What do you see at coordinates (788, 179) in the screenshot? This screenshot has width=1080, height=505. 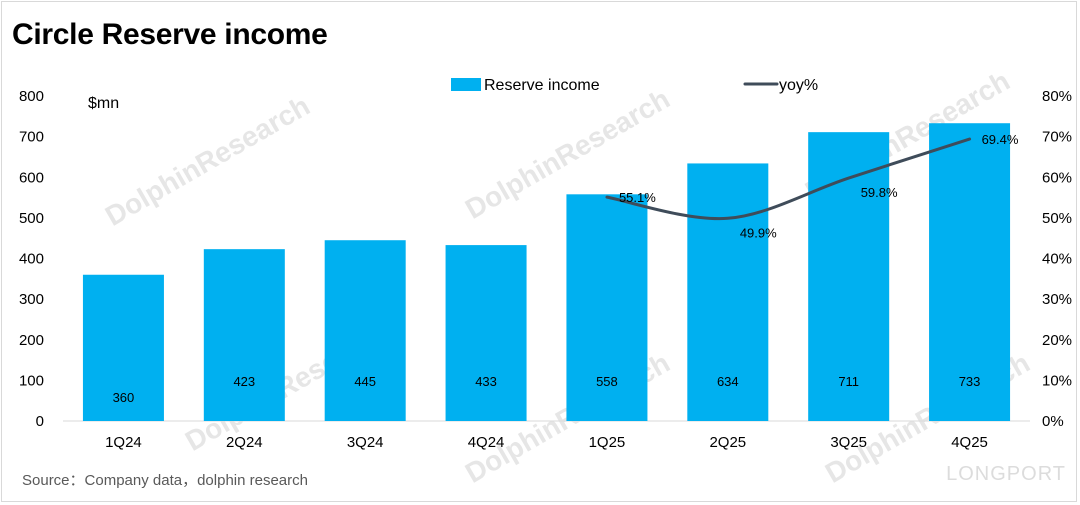 I see `yoy-line-path` at bounding box center [788, 179].